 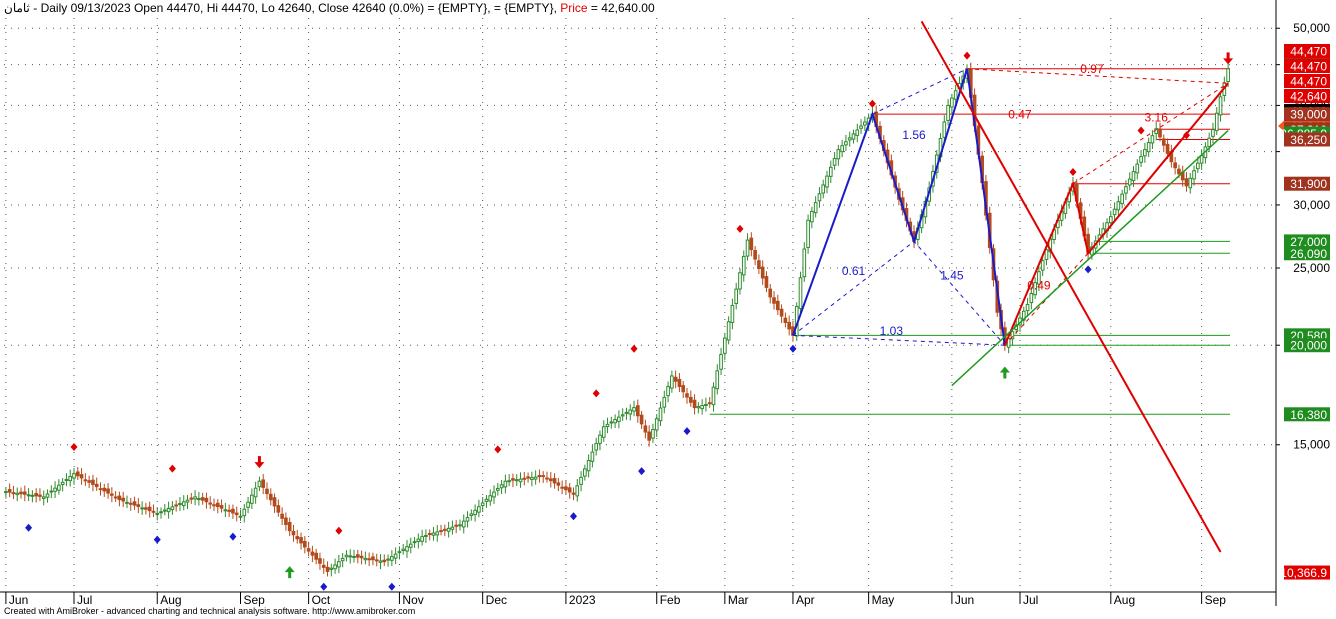 What do you see at coordinates (1311, 28) in the screenshot?
I see `y-tick-label: 50,000` at bounding box center [1311, 28].